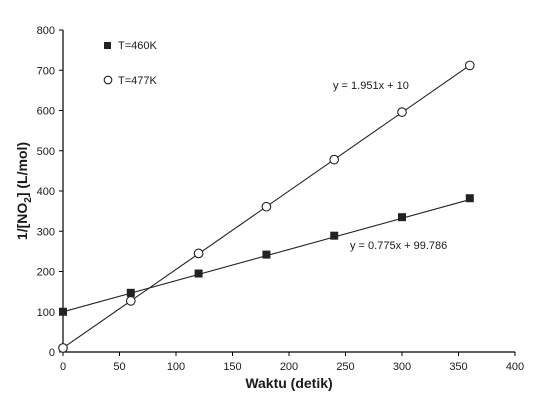  Describe the element at coordinates (46, 31) in the screenshot. I see `y-tick-label: 800` at that location.